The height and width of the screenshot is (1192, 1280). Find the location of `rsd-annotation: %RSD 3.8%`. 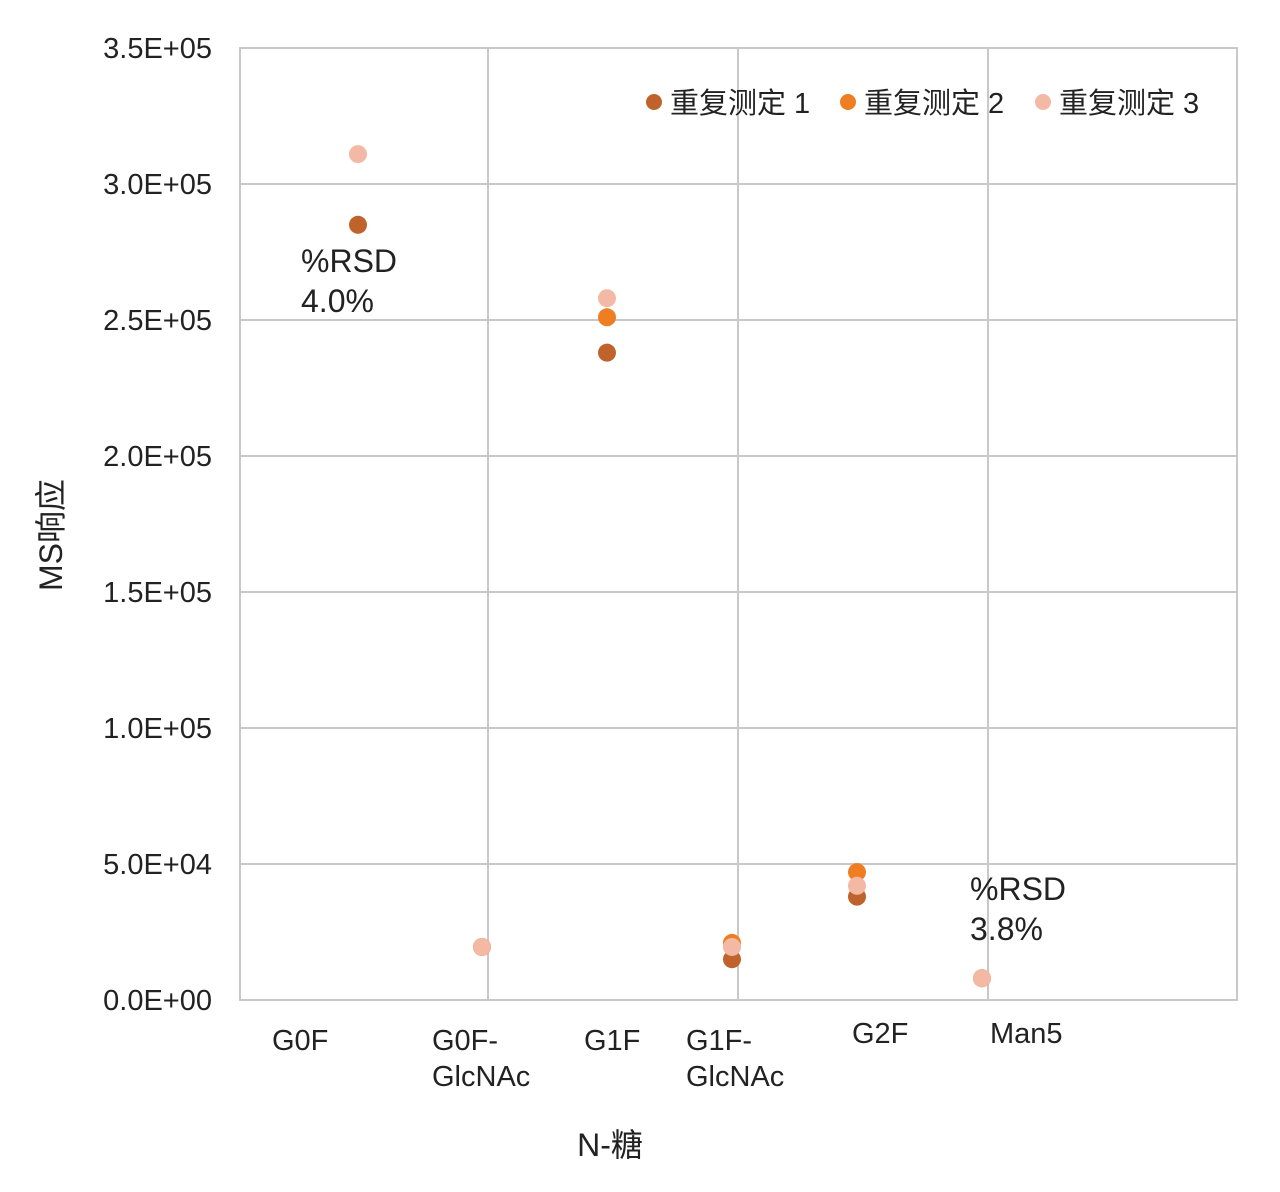

rsd-annotation: %RSD 3.8% is located at coordinates (1018, 909).